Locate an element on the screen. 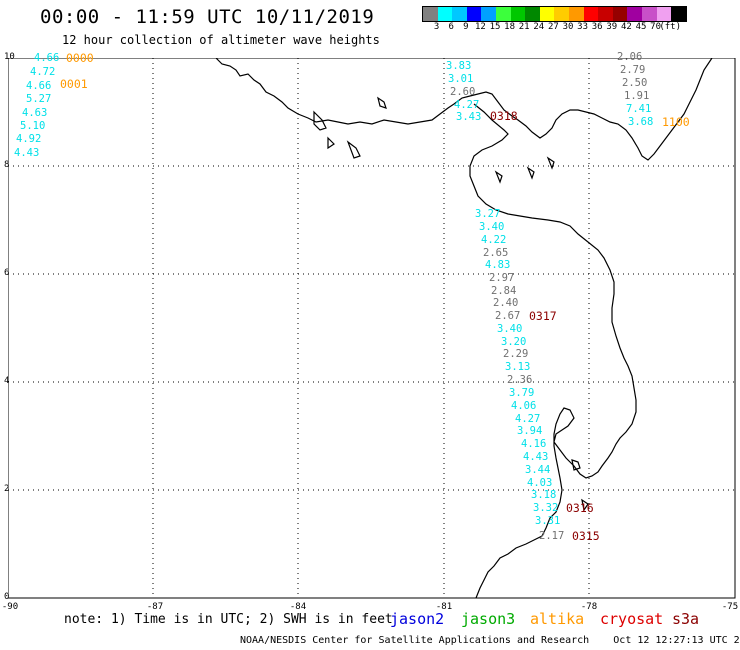 The image size is (740, 650). y-tick-label: 4 is located at coordinates (7, 381).